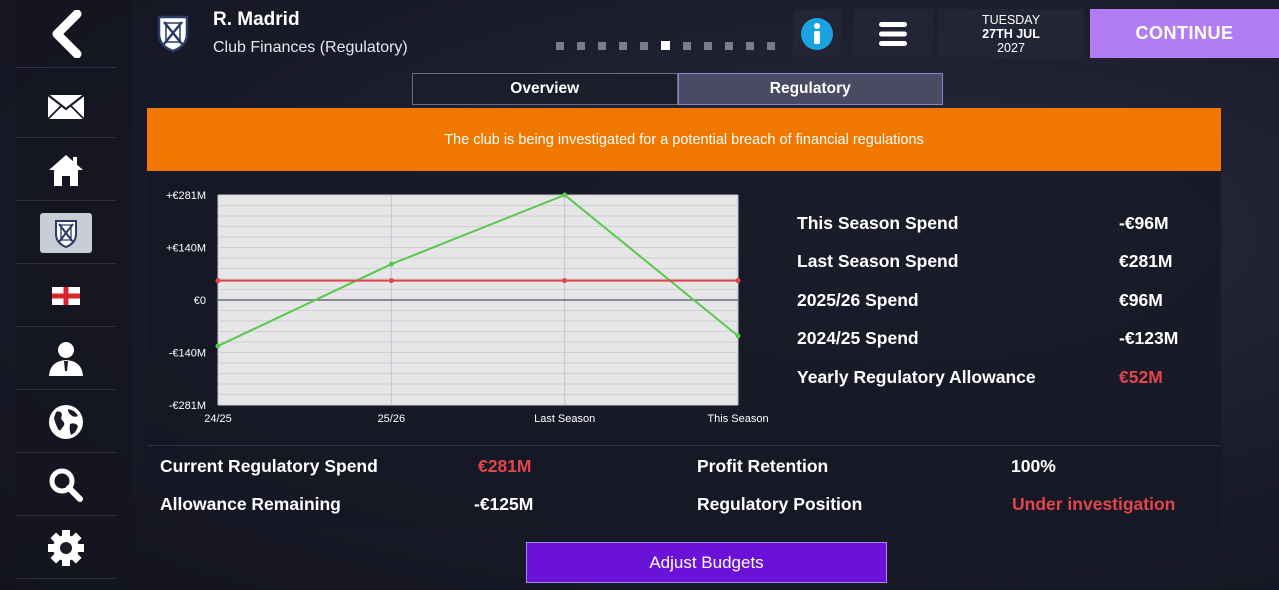 Image resolution: width=1279 pixels, height=590 pixels. What do you see at coordinates (200, 301) in the screenshot?
I see `y-tick-label: €0` at bounding box center [200, 301].